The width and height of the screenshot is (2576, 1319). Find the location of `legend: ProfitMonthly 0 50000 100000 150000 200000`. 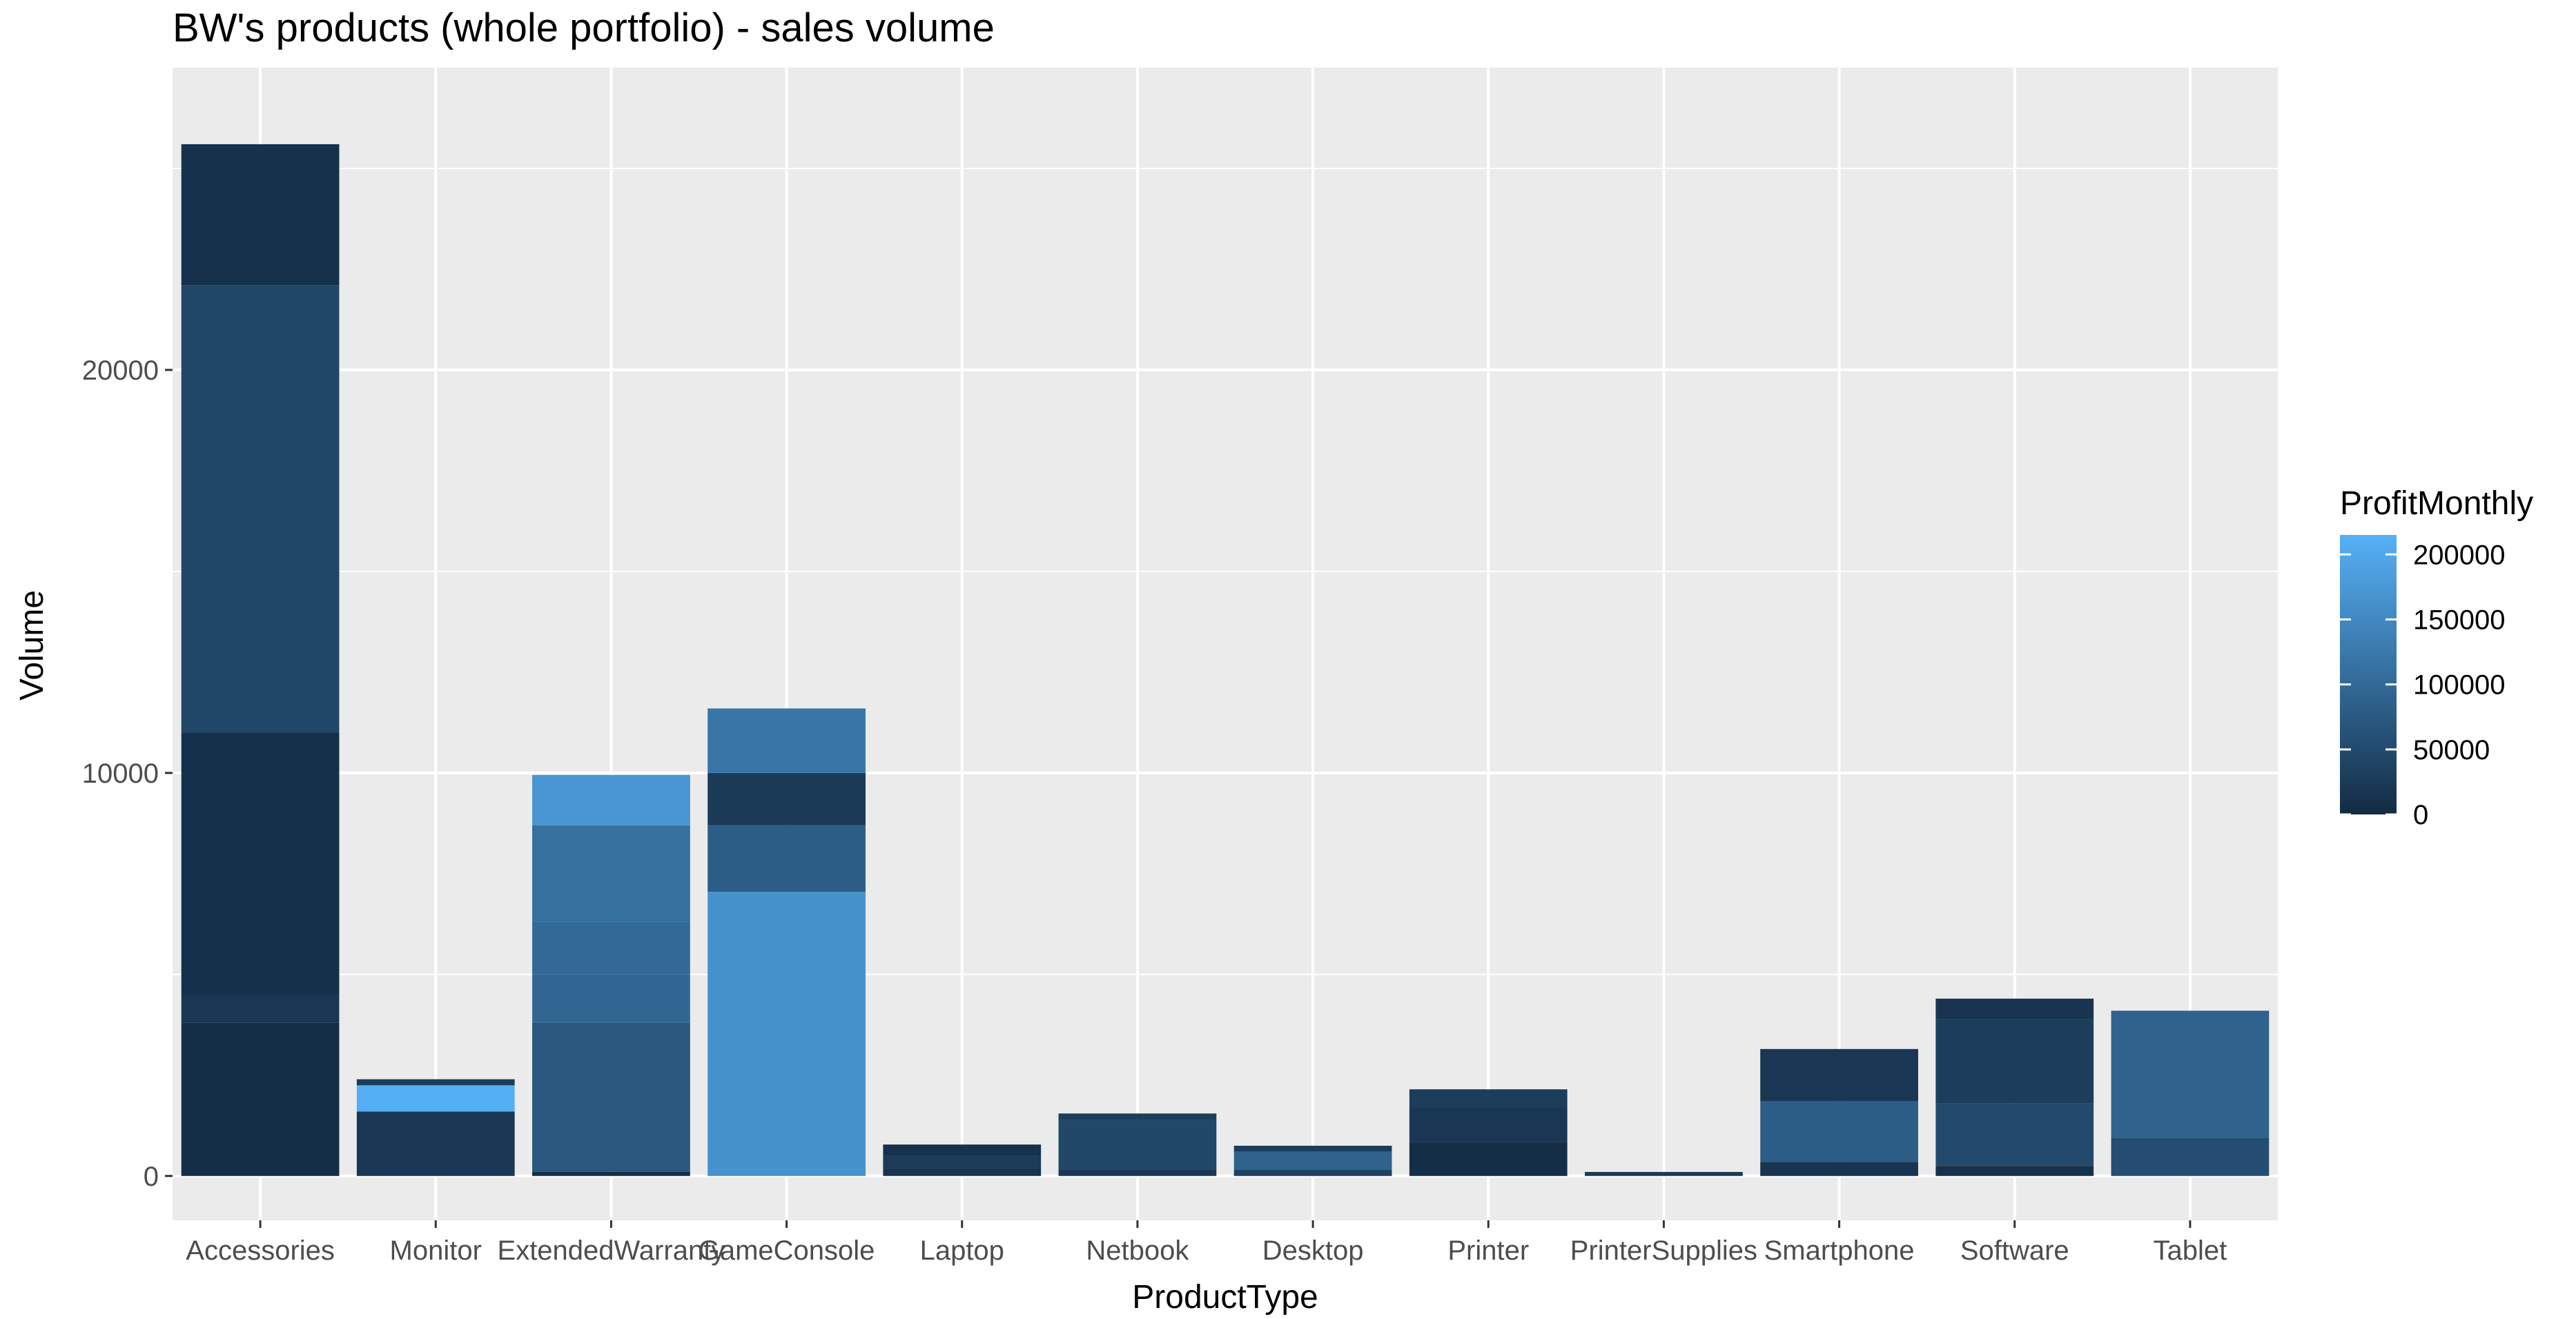

legend: ProfitMonthly 0 50000 100000 150000 200000 is located at coordinates (2436, 657).